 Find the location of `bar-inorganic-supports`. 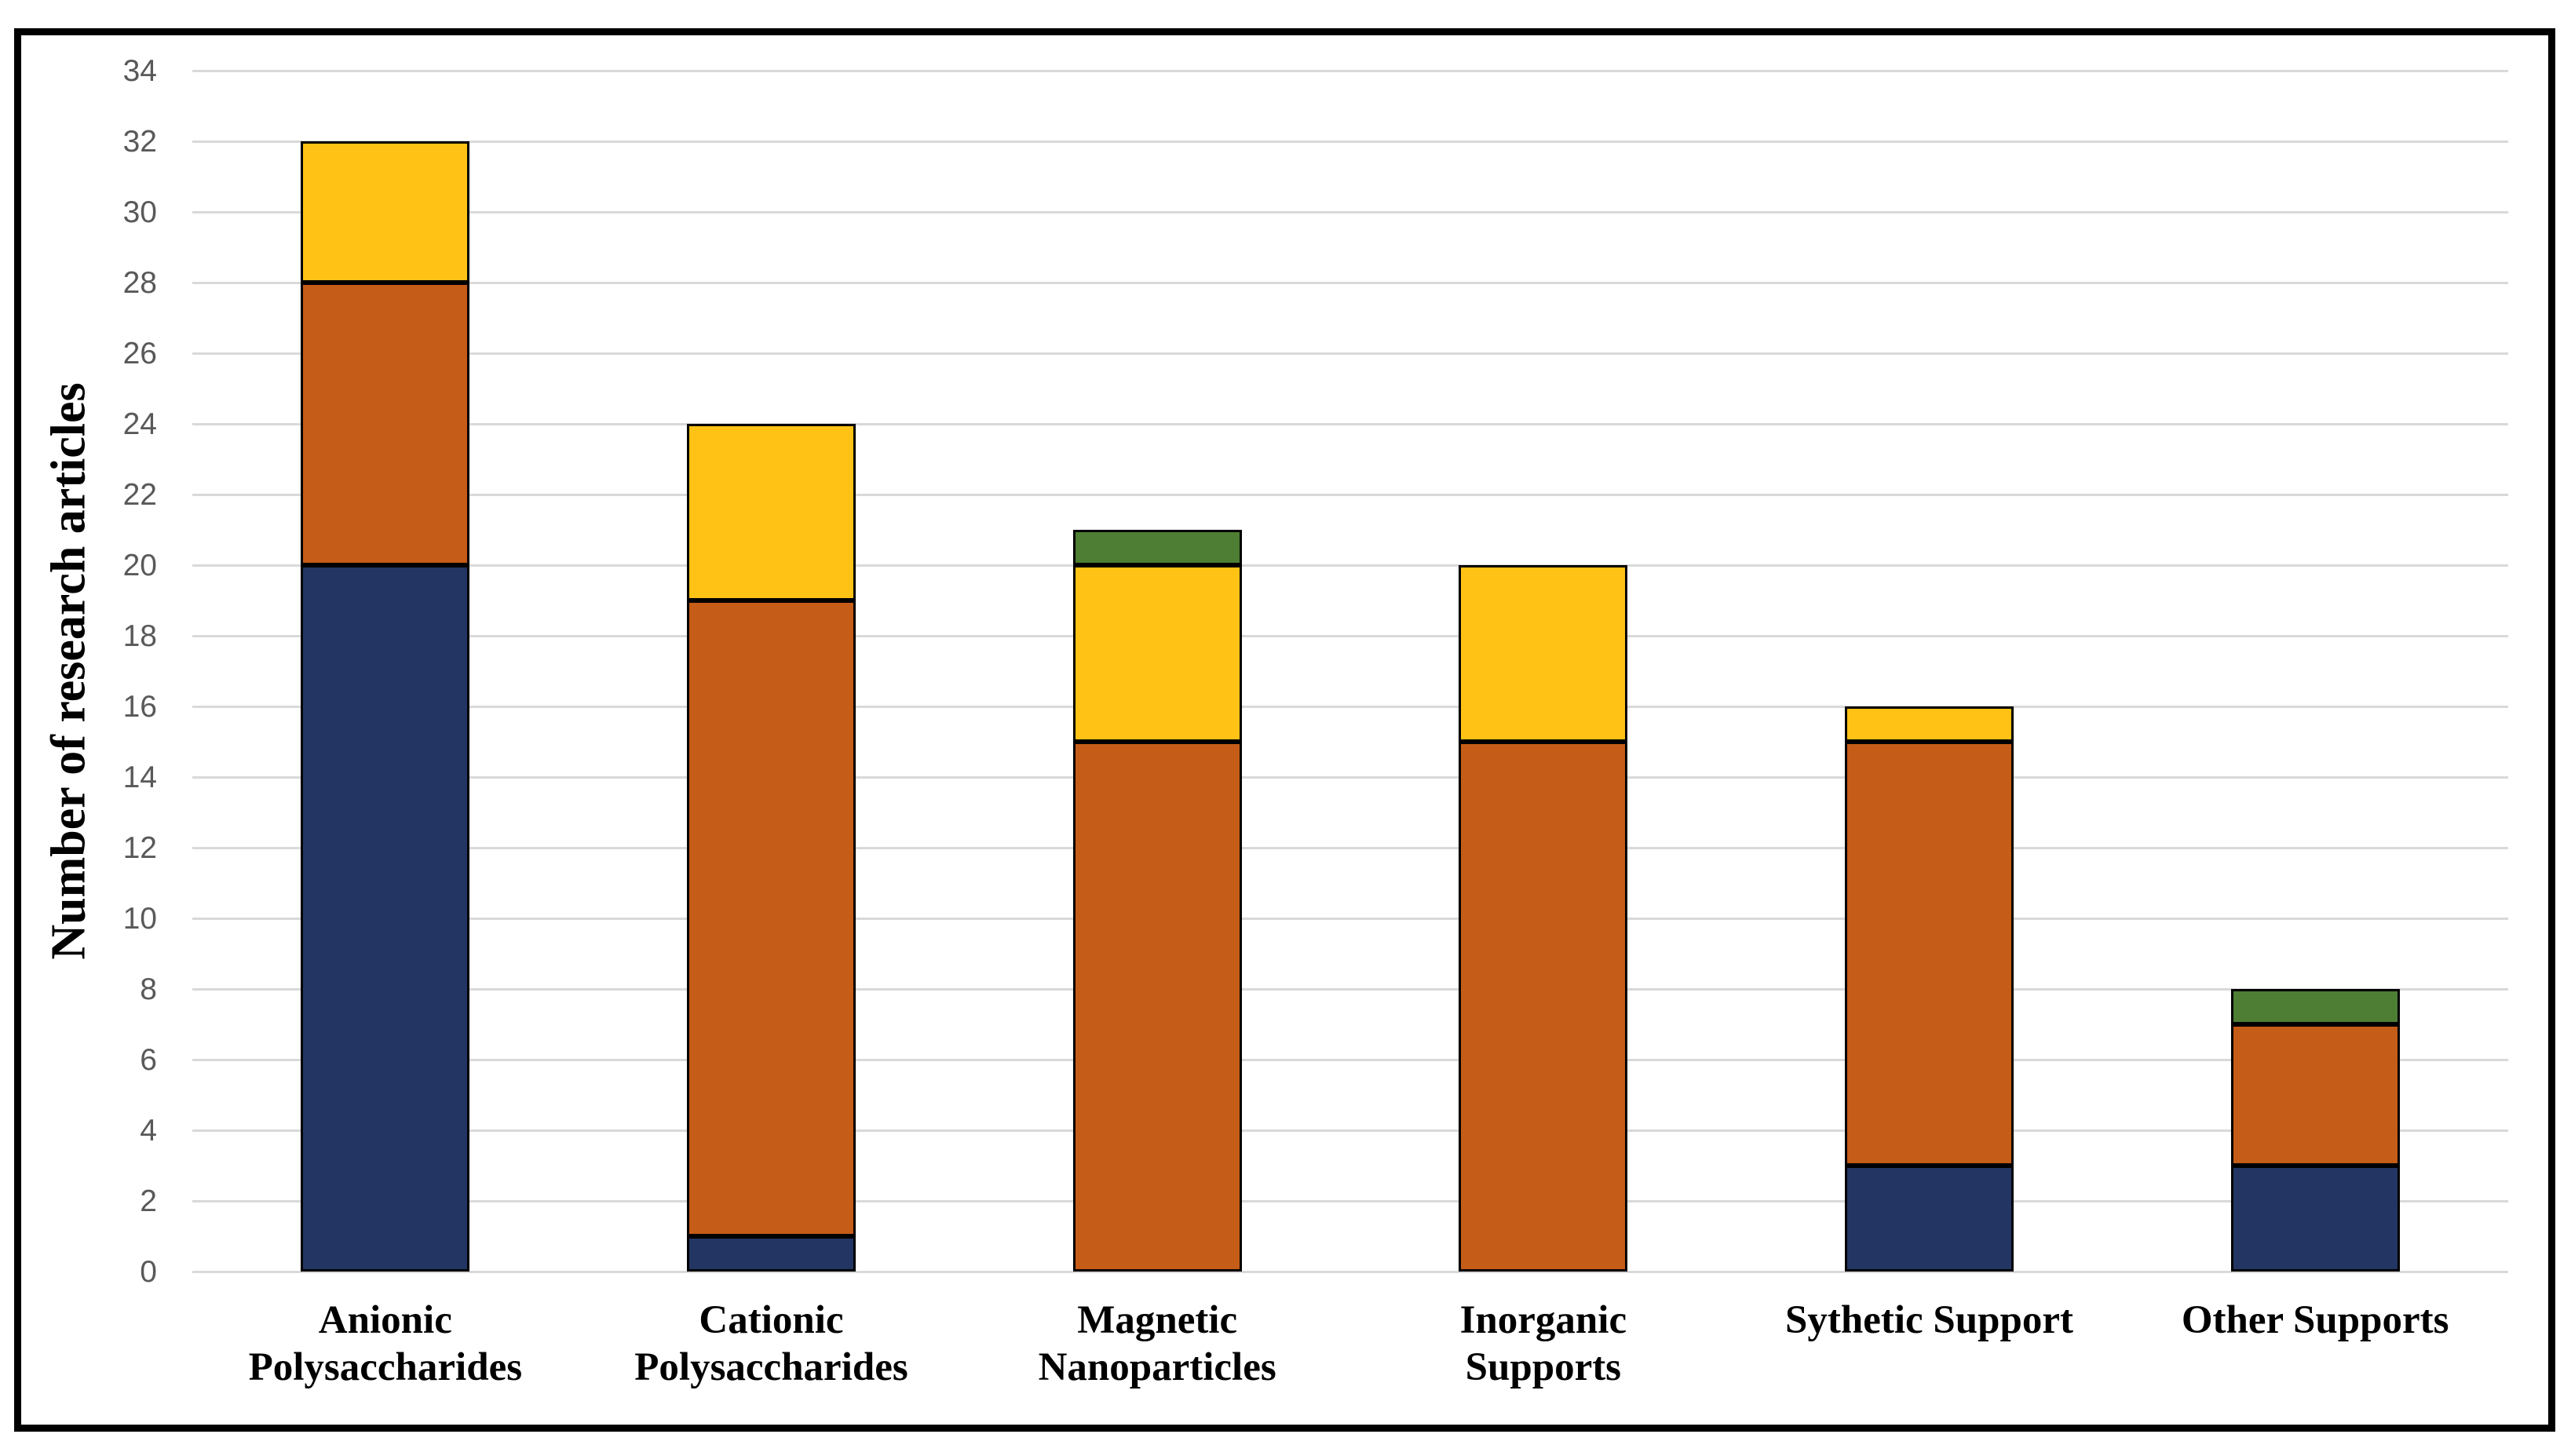

bar-inorganic-supports is located at coordinates (1543, 918).